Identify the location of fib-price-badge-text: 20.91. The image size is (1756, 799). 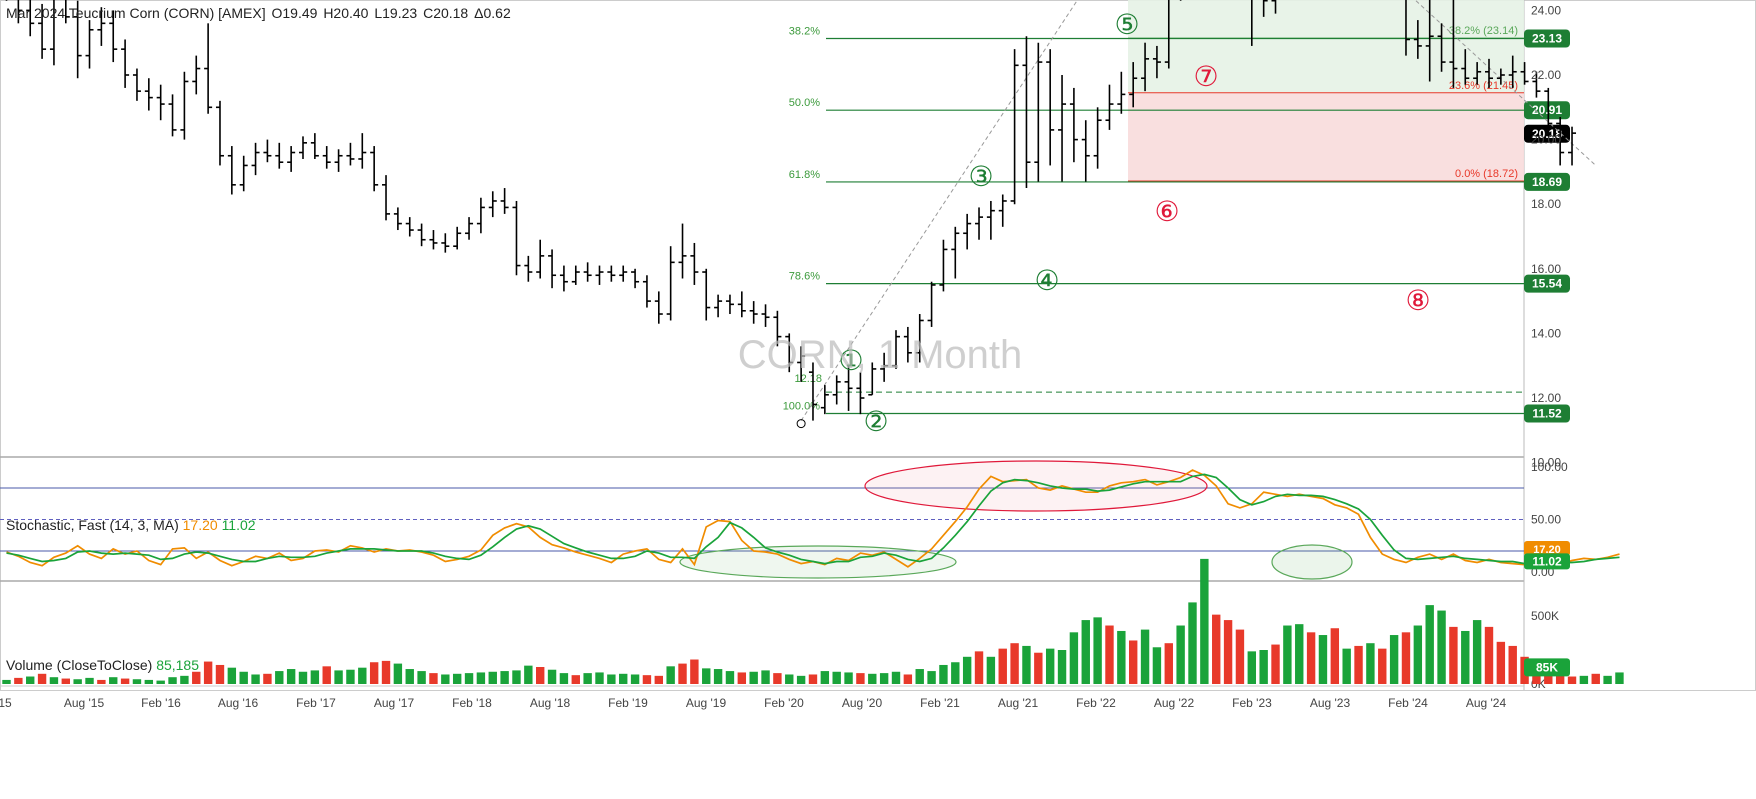
(1547, 110).